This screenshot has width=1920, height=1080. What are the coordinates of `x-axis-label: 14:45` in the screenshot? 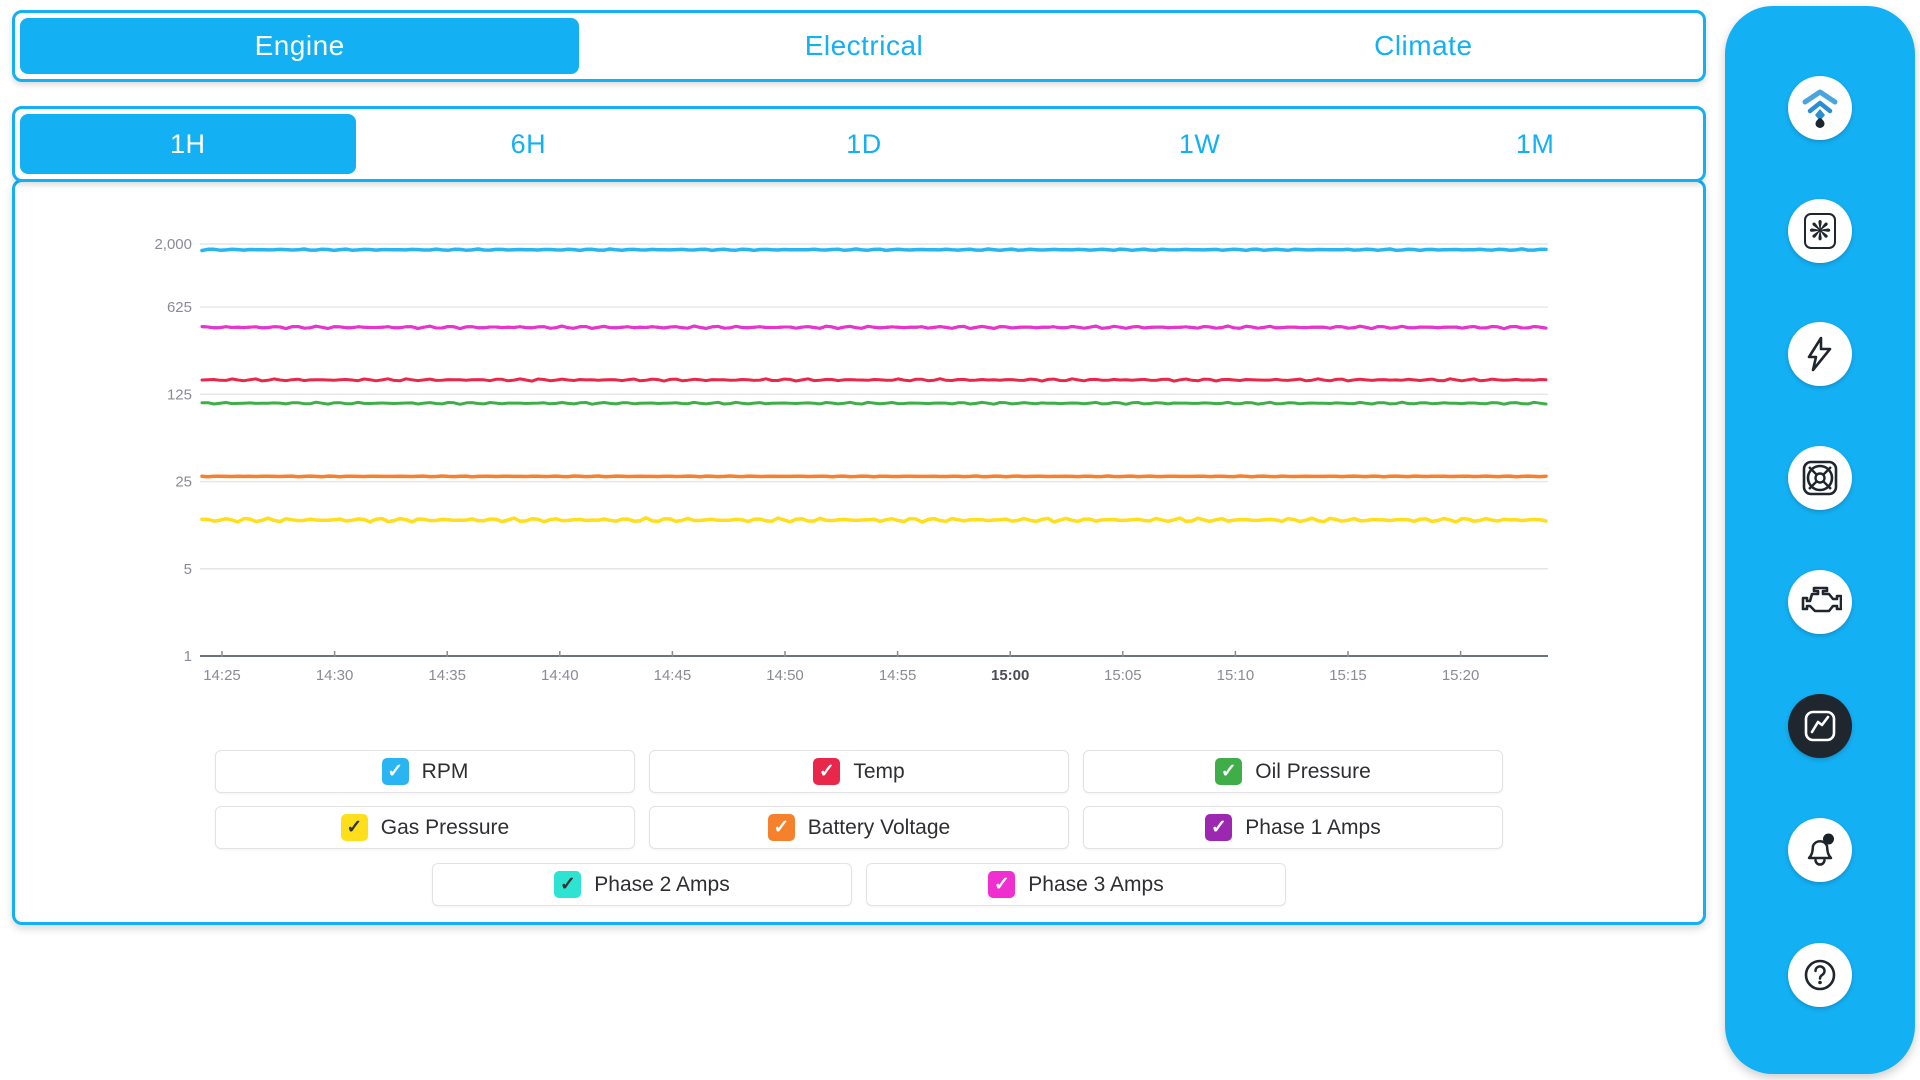 It's located at (673, 675).